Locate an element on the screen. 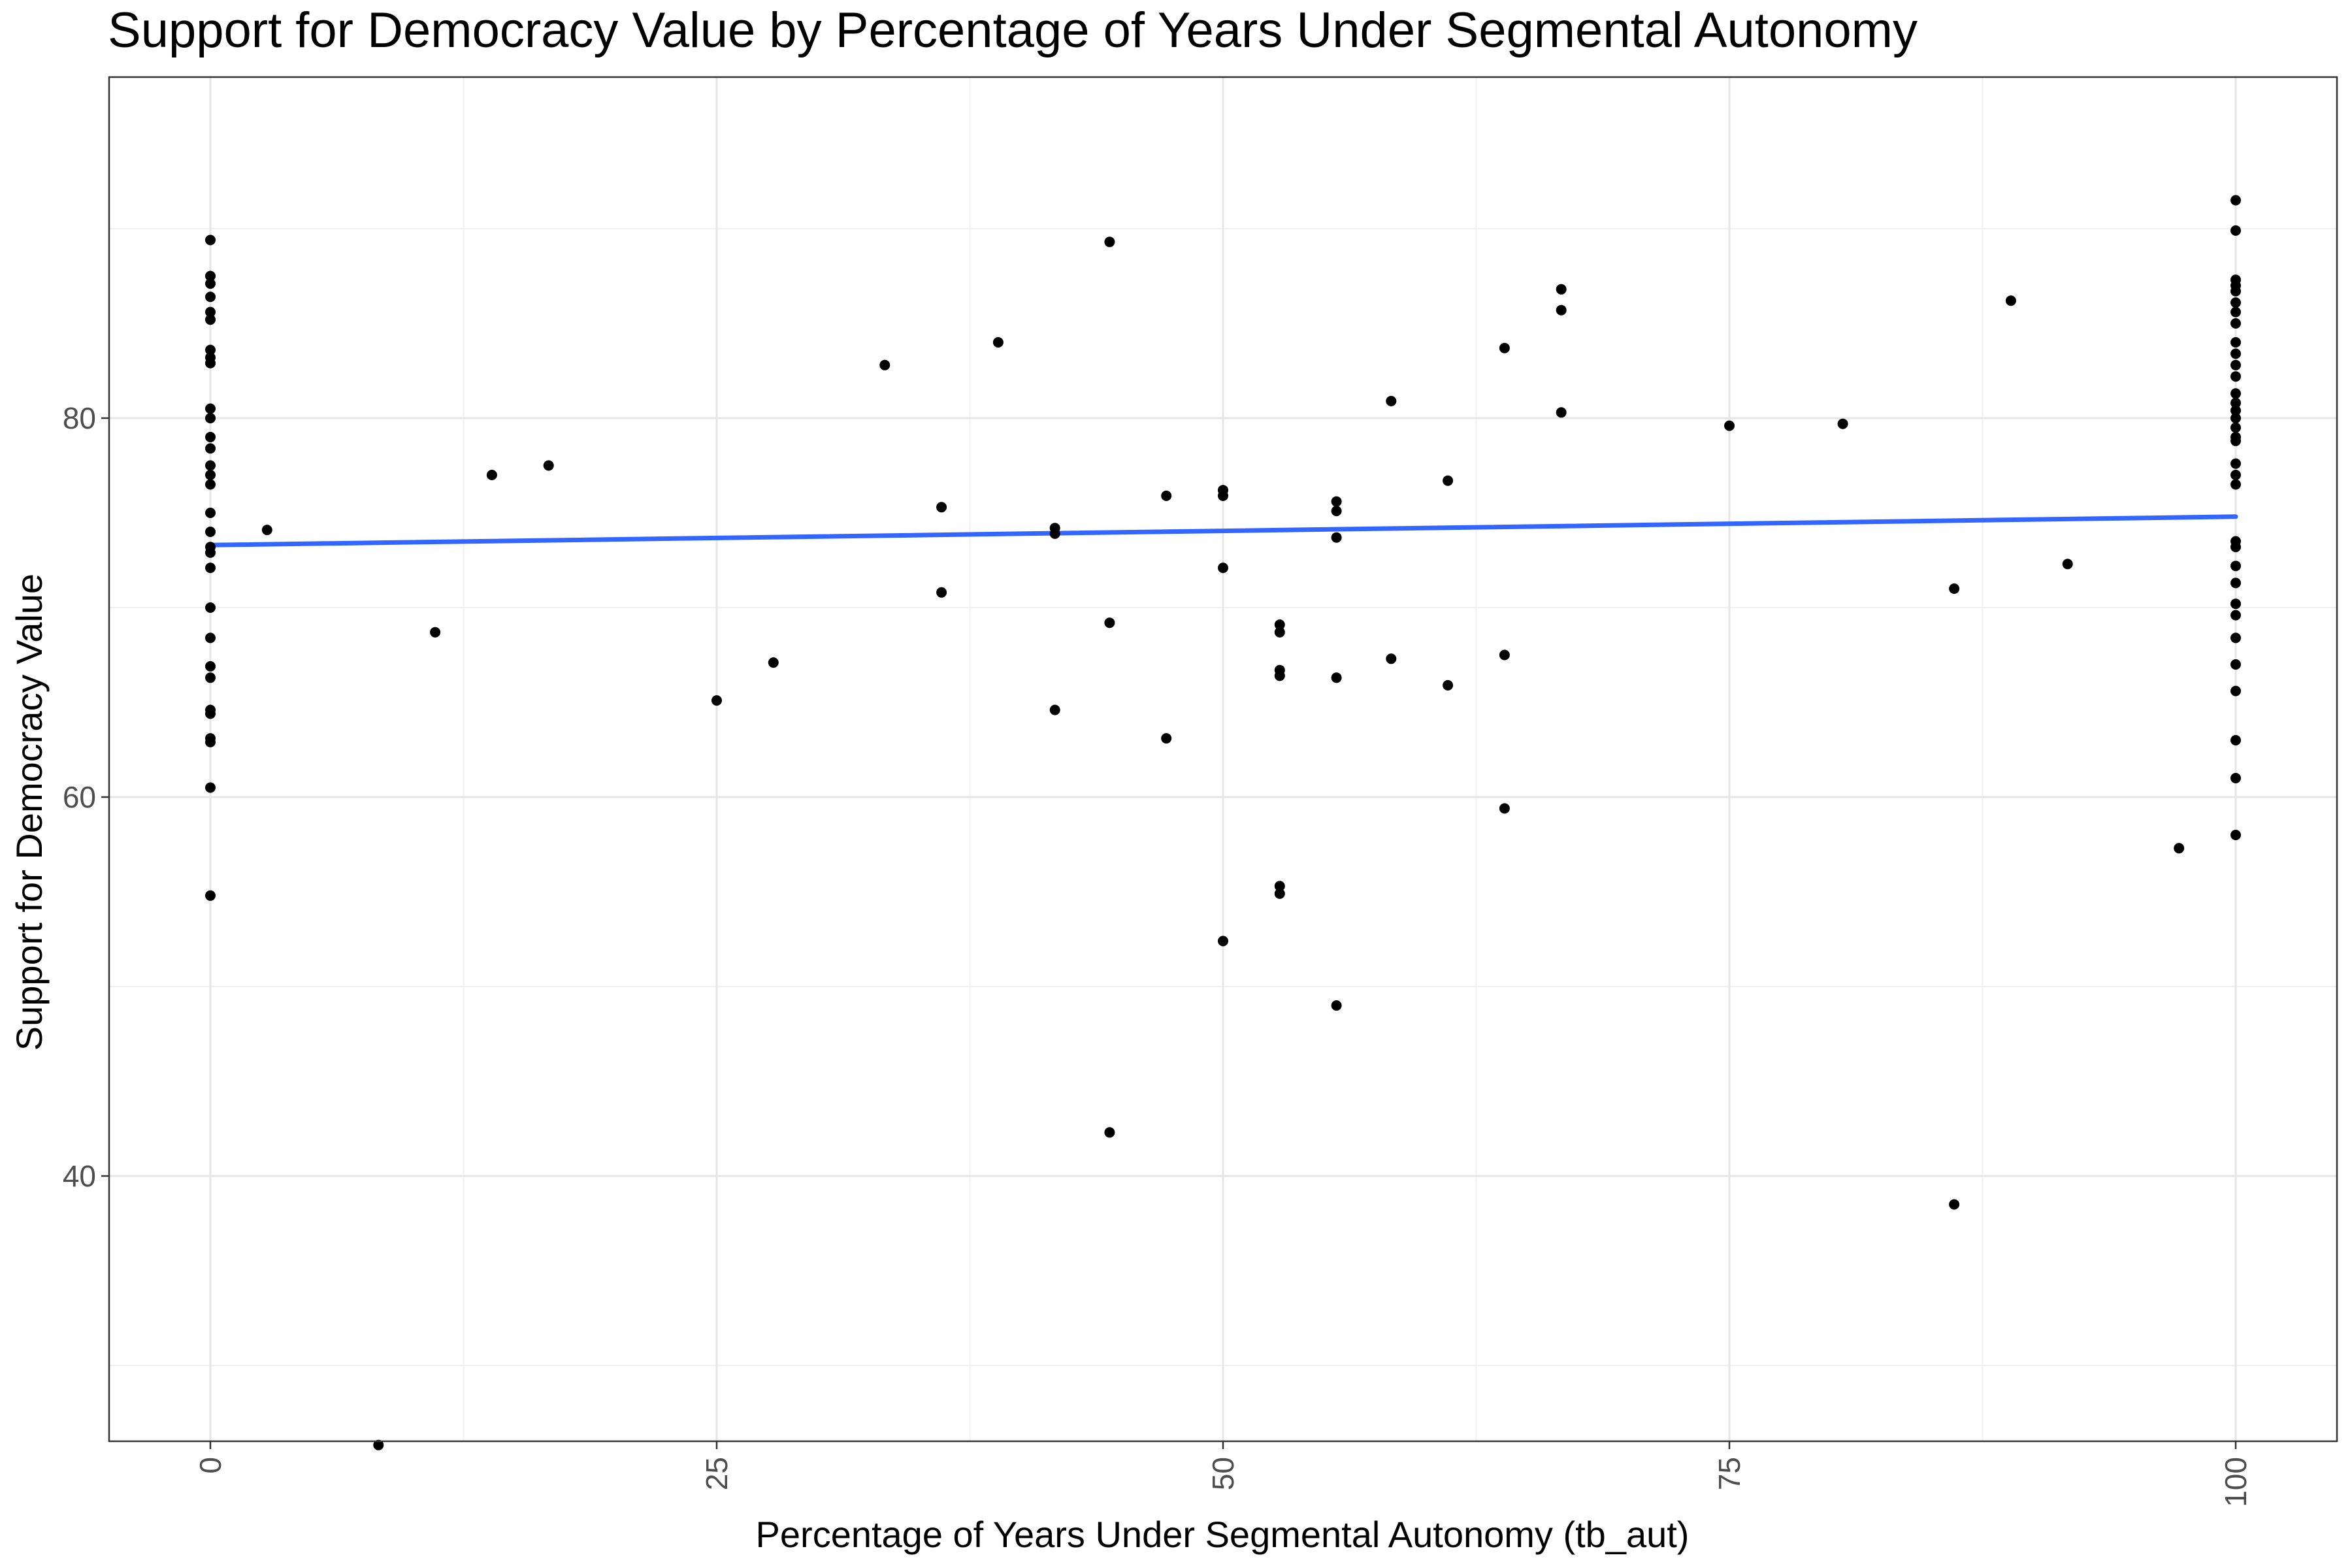  y-tick-label: 80 is located at coordinates (79, 418).